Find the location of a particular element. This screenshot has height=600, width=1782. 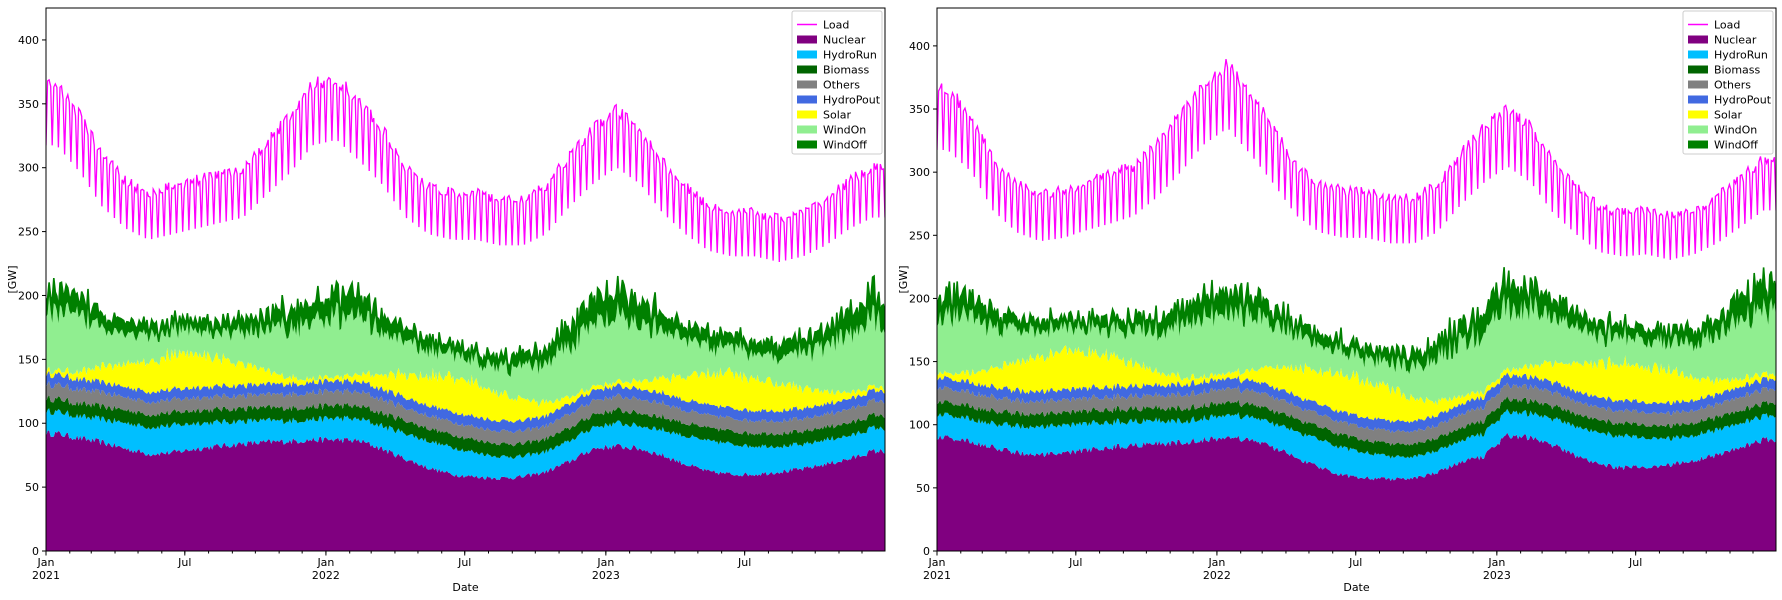

load-line is located at coordinates (465, 169).